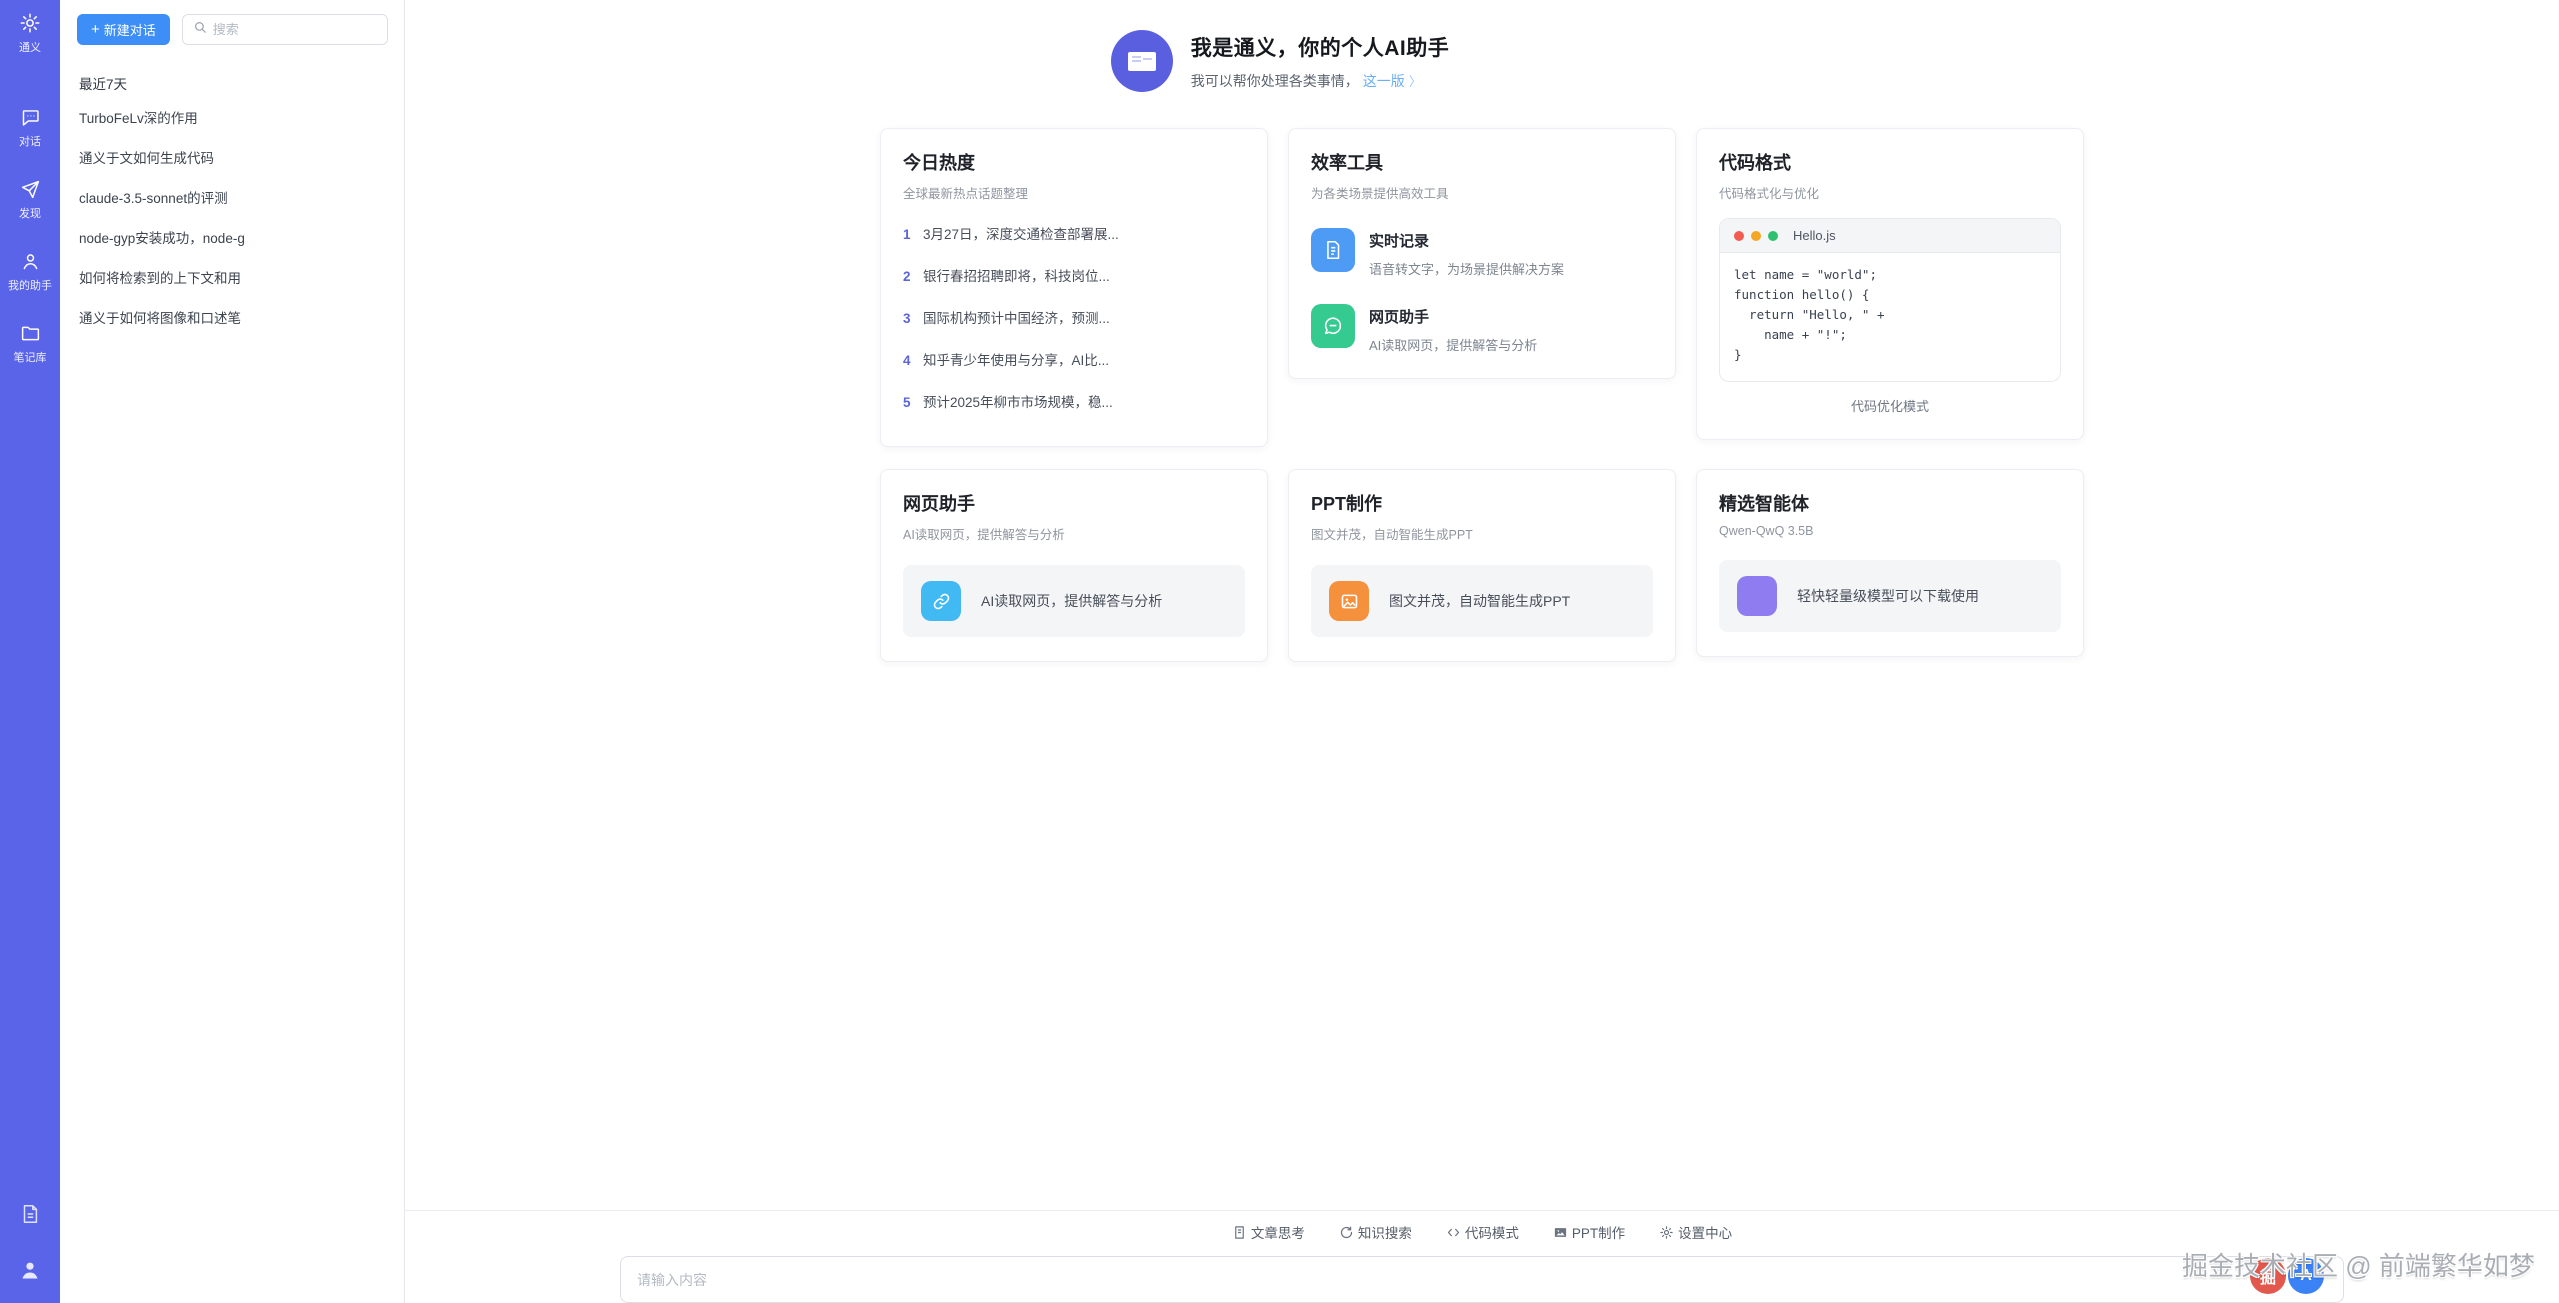 This screenshot has height=1303, width=2559. What do you see at coordinates (1415, 81) in the screenshot?
I see `chevron-right-icon: 〉` at bounding box center [1415, 81].